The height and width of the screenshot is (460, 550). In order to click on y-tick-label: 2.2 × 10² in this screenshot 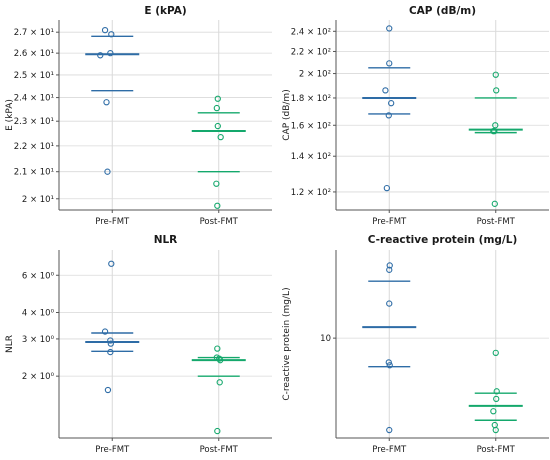, I will do `click(311, 52)`.